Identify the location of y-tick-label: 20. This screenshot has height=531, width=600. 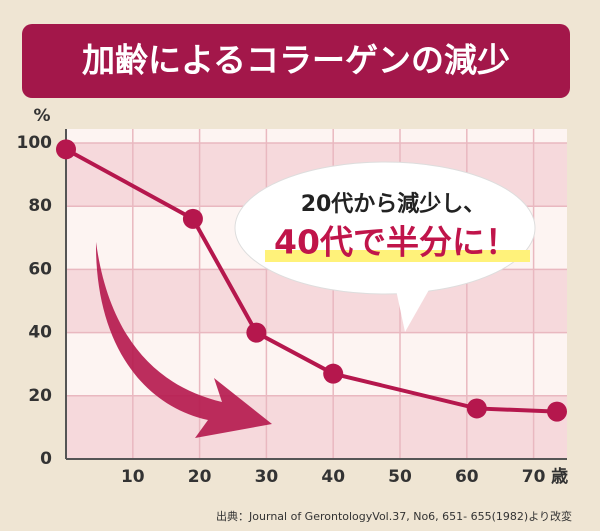
(40, 396).